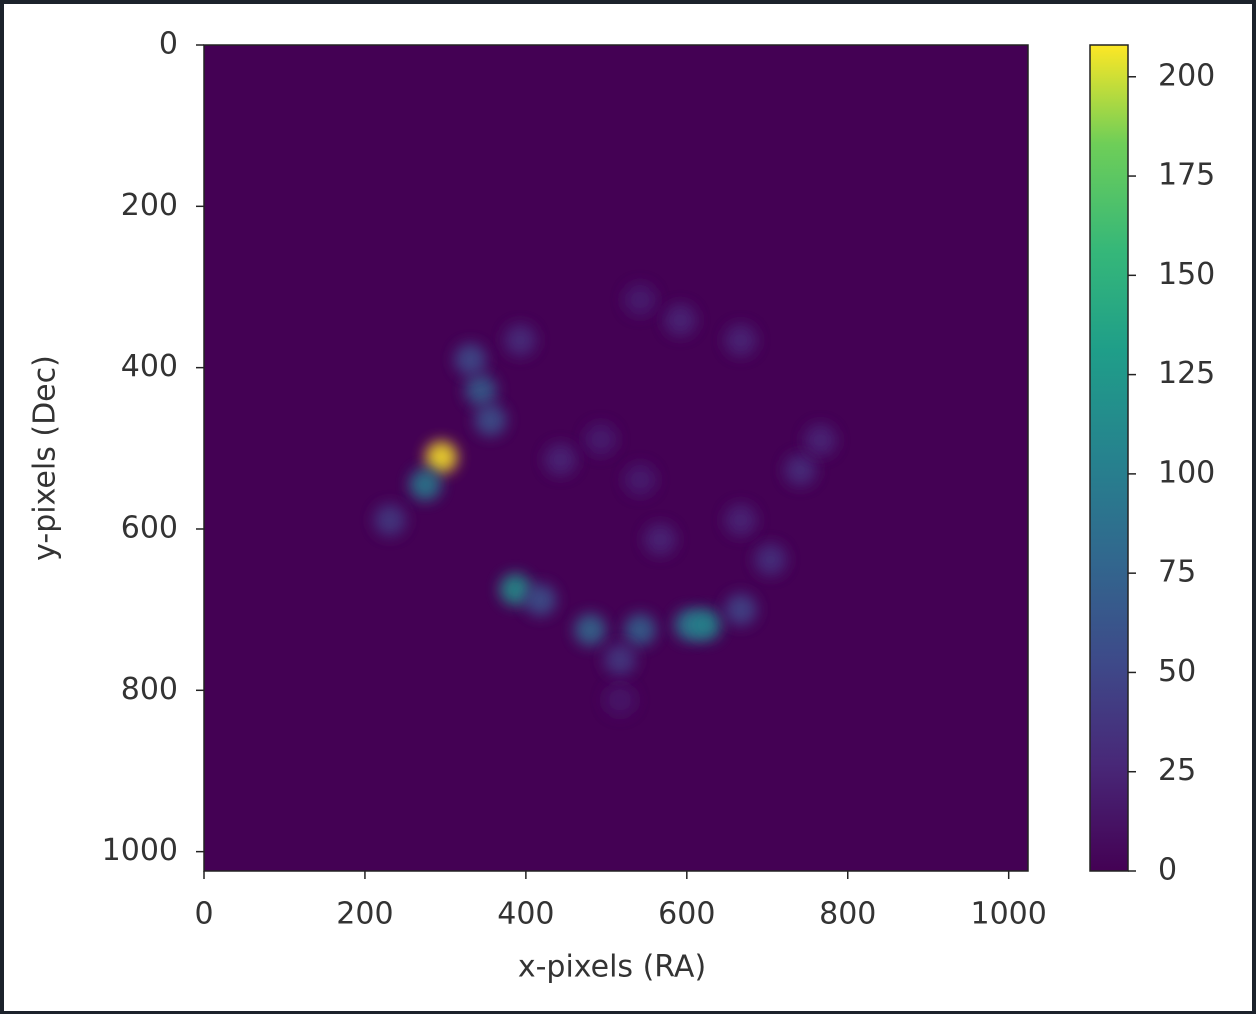 The width and height of the screenshot is (1256, 1014). What do you see at coordinates (45, 458) in the screenshot?
I see `y-axis-label: y-pixels (Dec)` at bounding box center [45, 458].